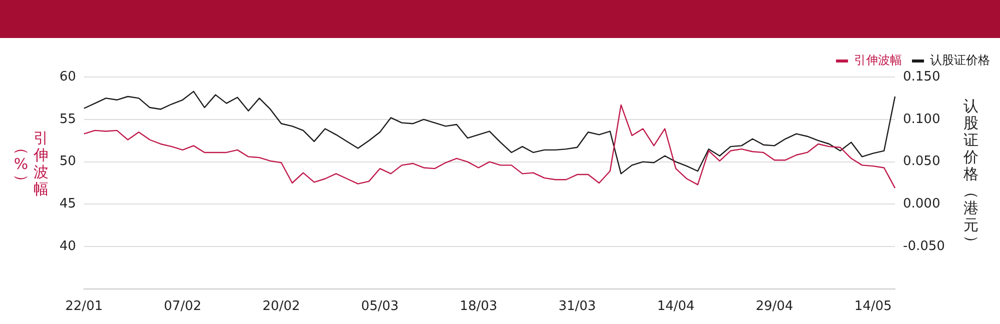  Describe the element at coordinates (971, 173) in the screenshot. I see `text: 认股证价格（港元）` at that location.